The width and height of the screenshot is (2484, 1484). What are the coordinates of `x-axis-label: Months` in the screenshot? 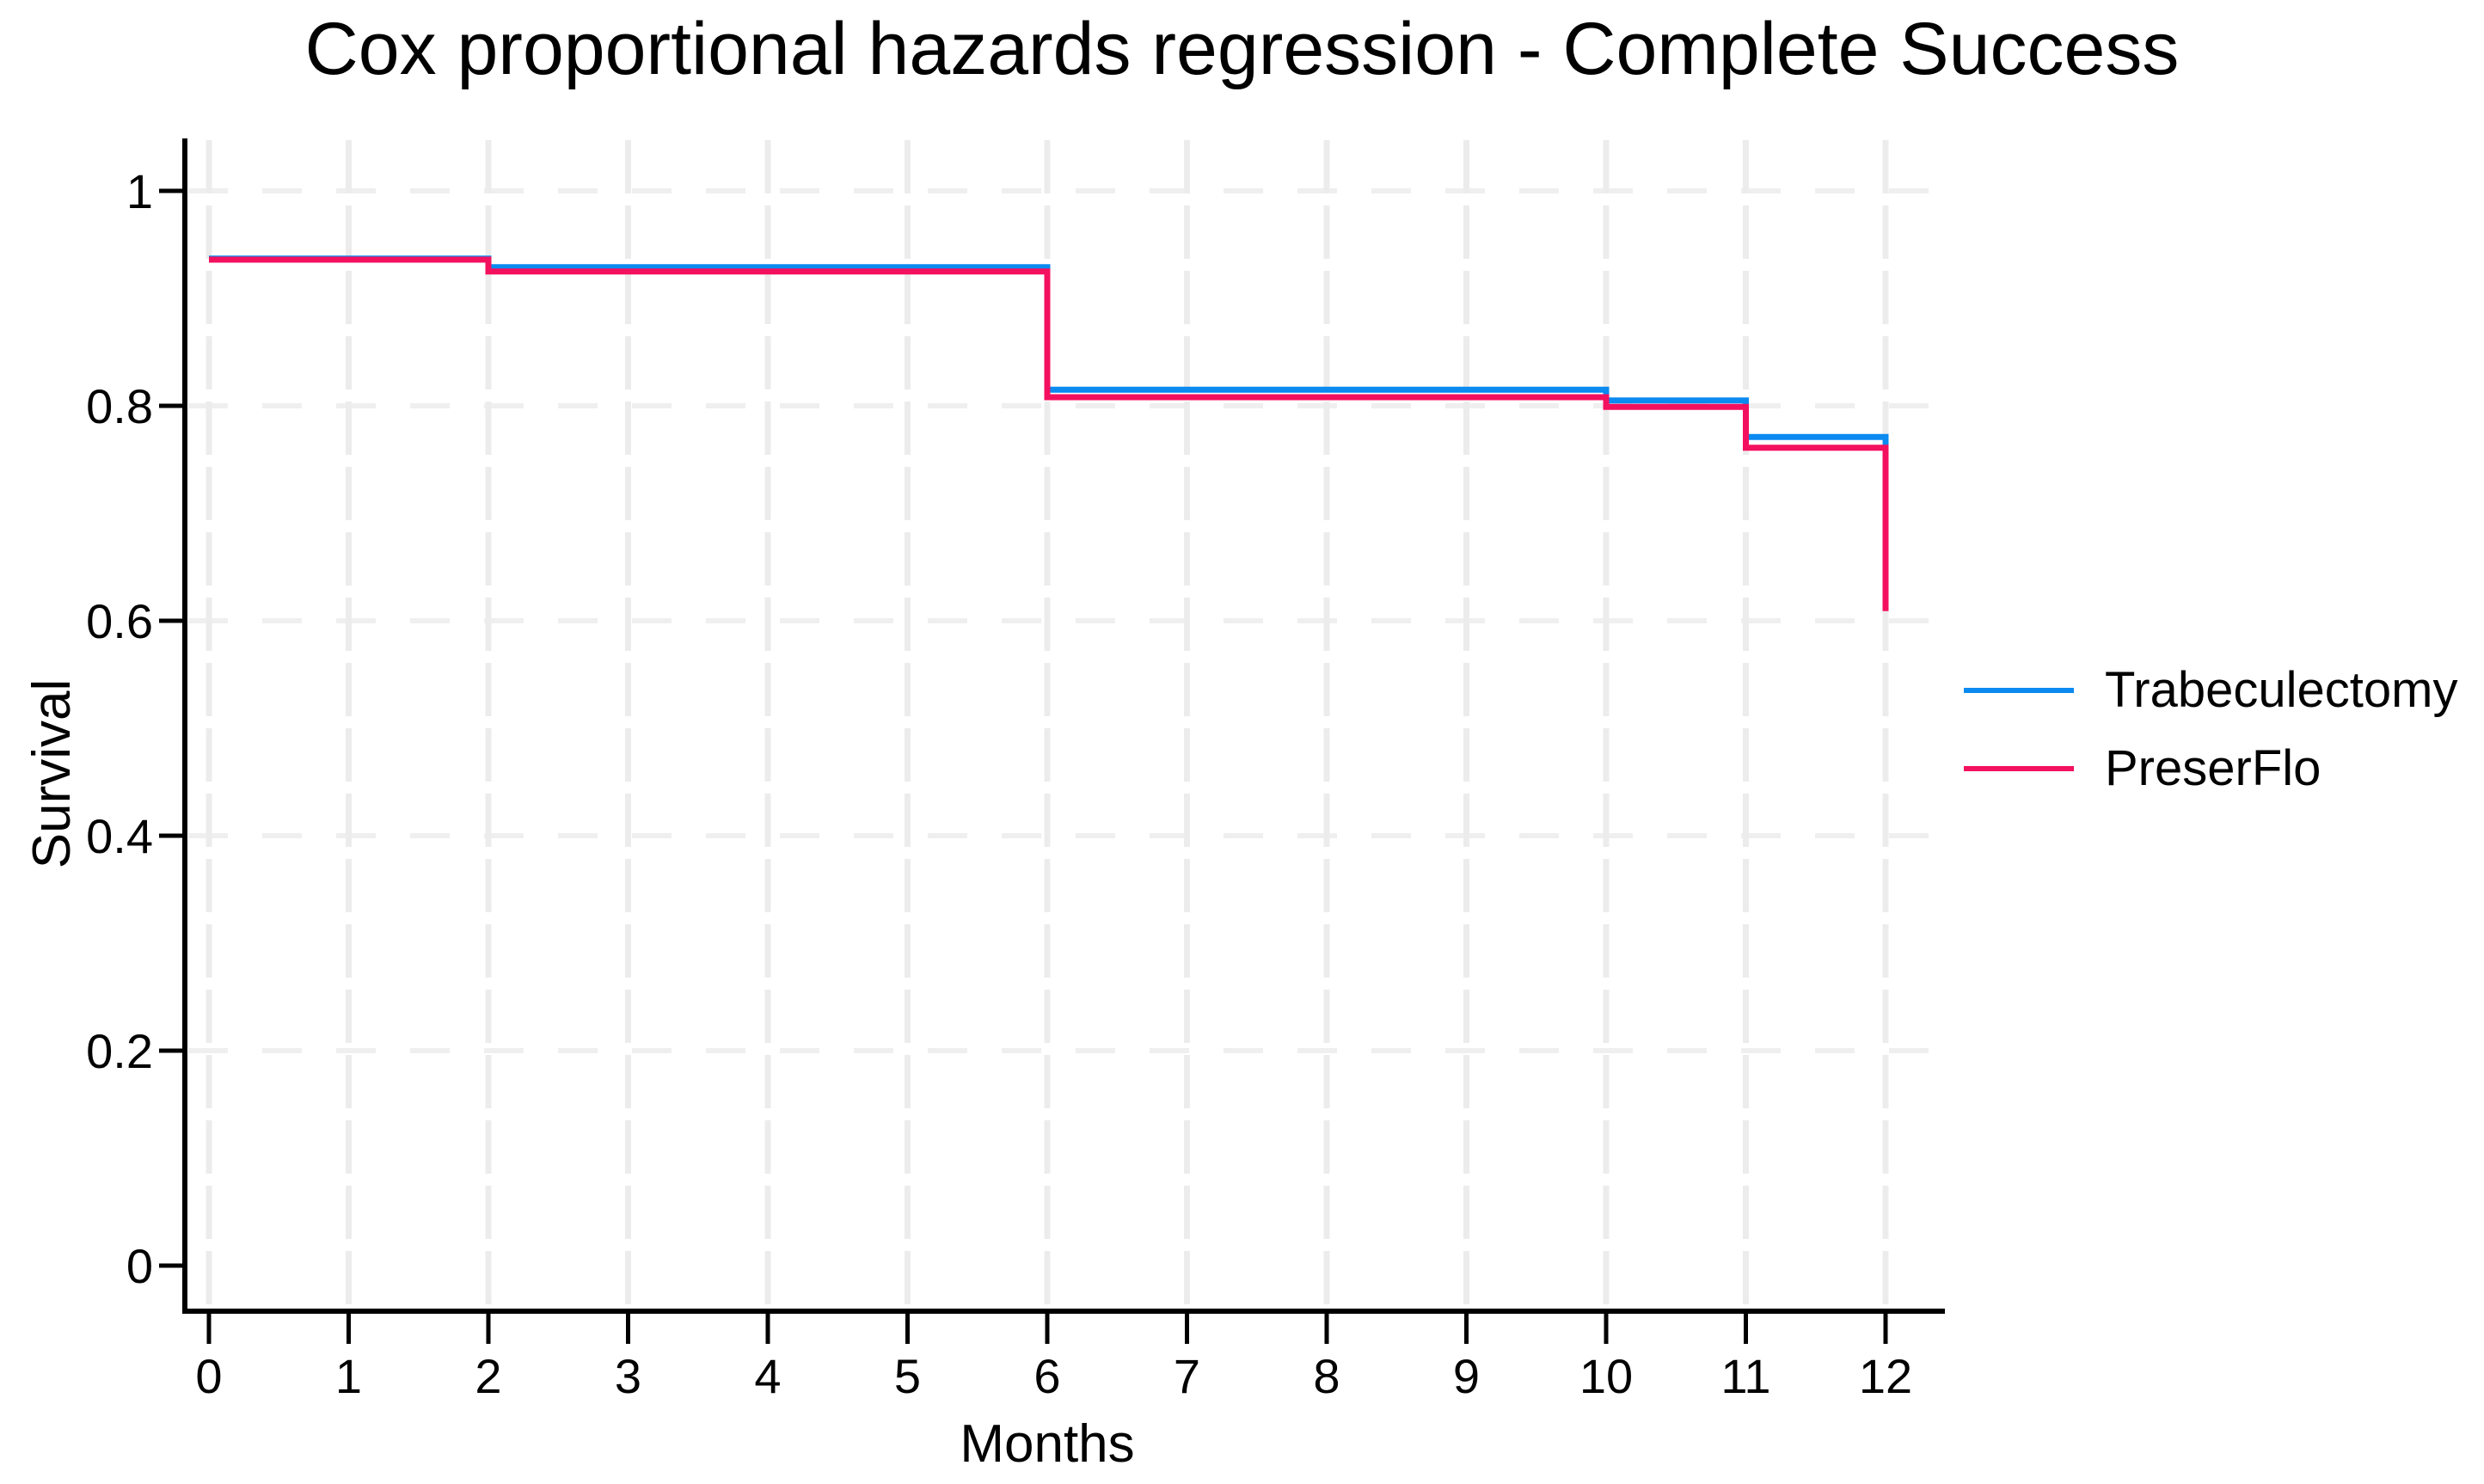 It's located at (1047, 1444).